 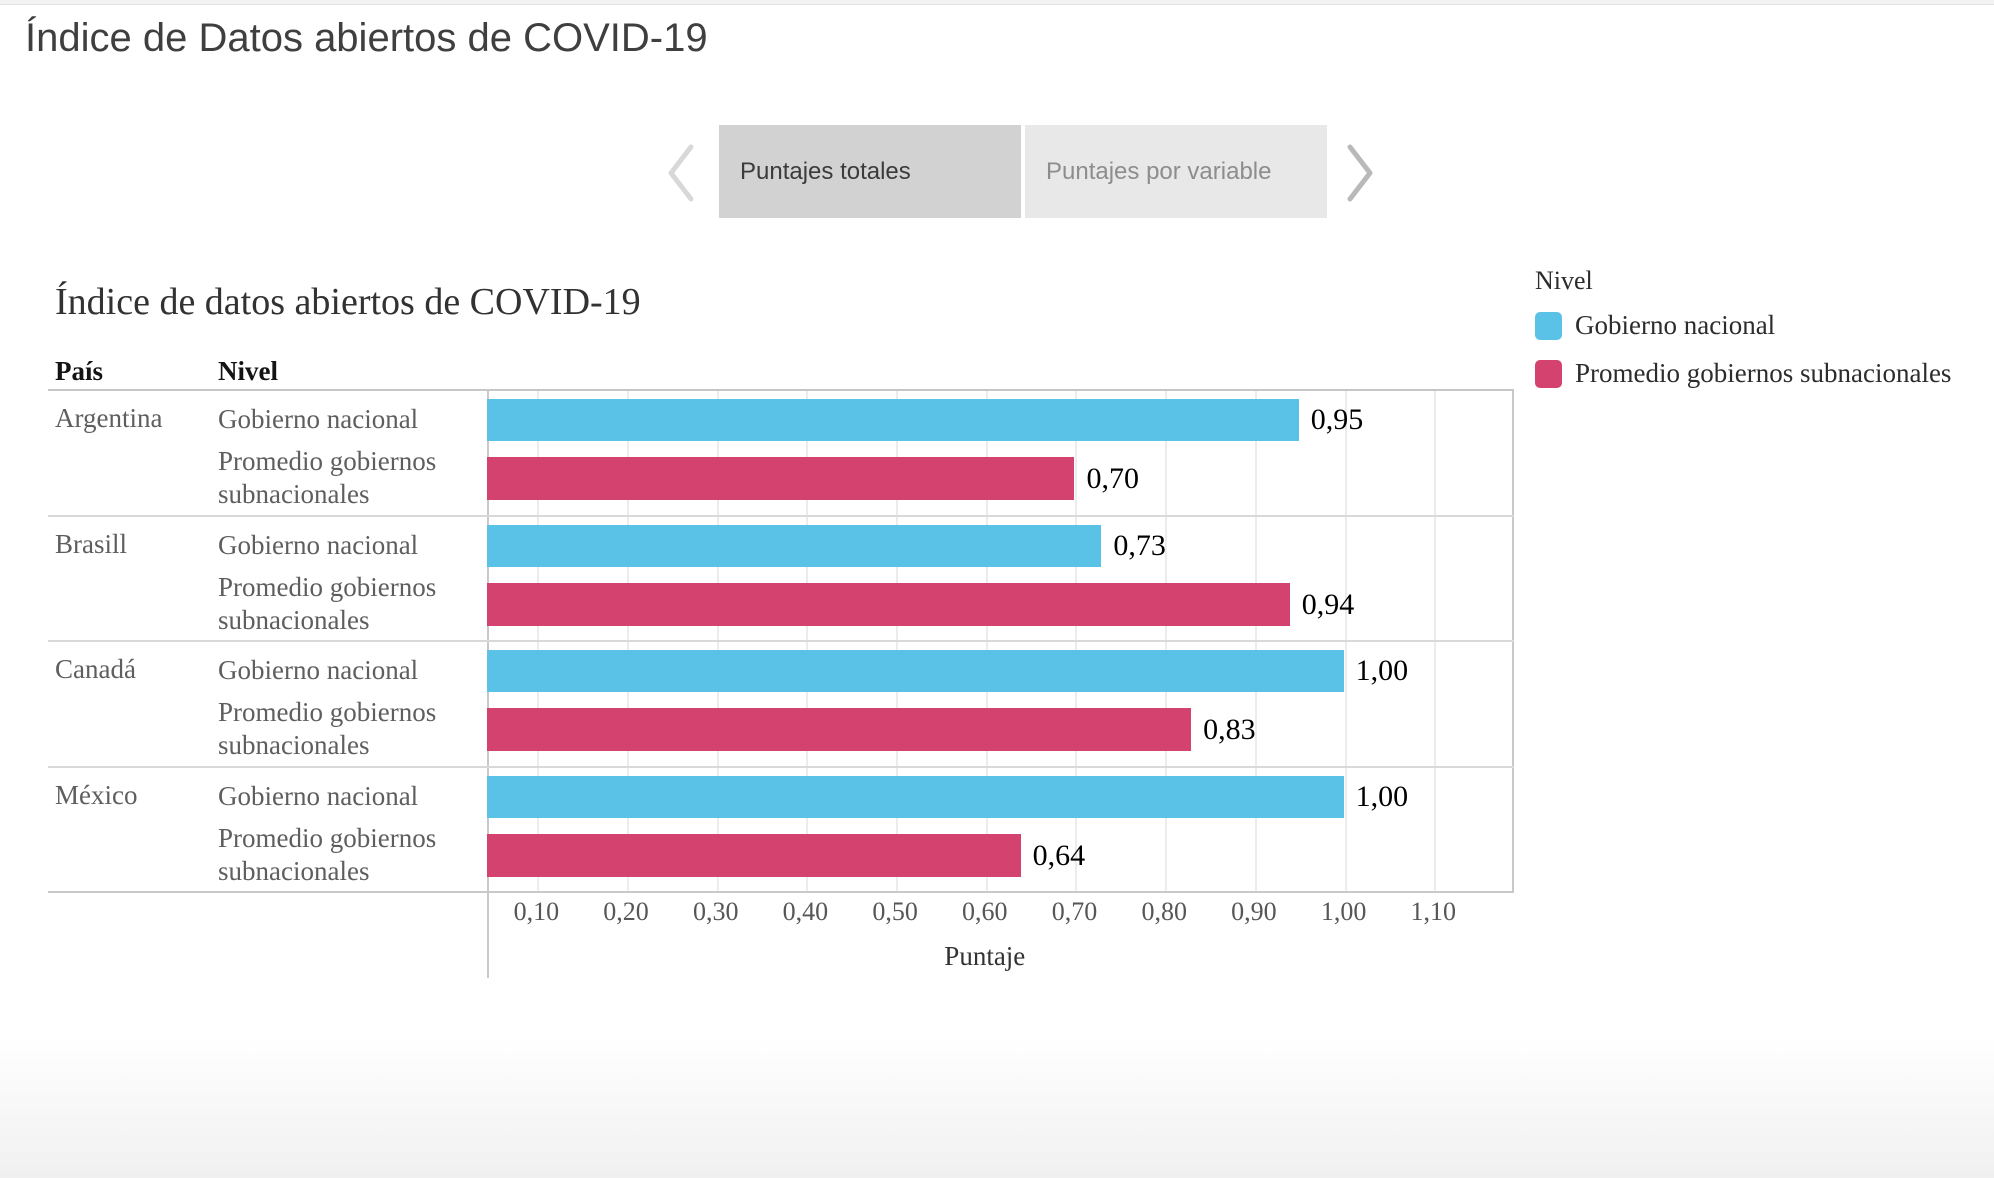 I want to click on x-tick-label: 0,10, so click(x=536, y=911).